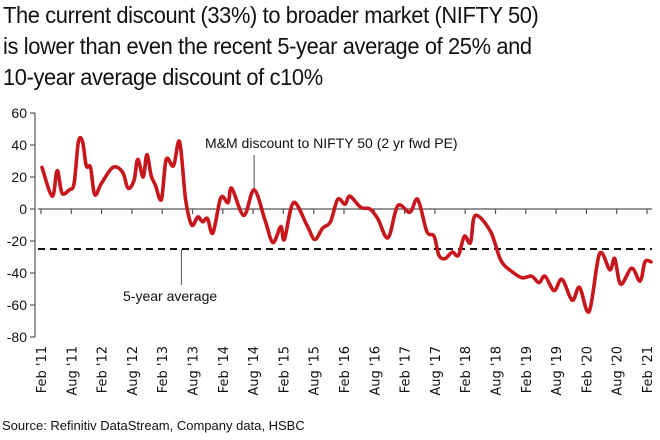 This screenshot has width=660, height=440. Describe the element at coordinates (315, 371) in the screenshot. I see `x-tick-label: Aug '15` at that location.